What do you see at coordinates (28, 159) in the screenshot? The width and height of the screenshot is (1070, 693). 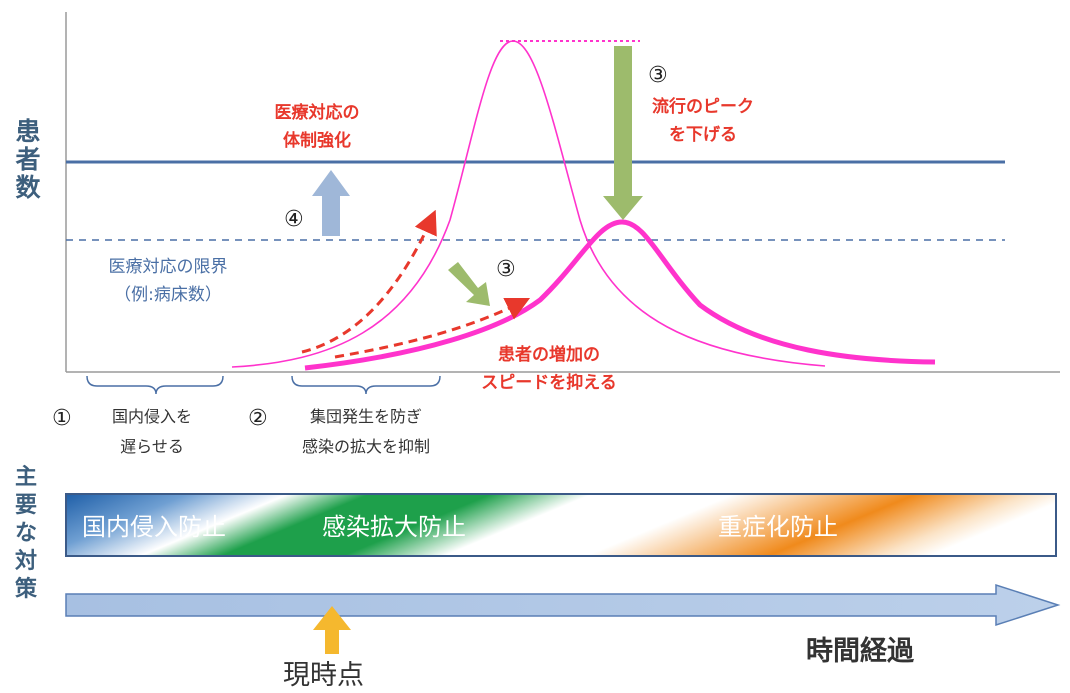 I see `y-axis-label: 患者数` at bounding box center [28, 159].